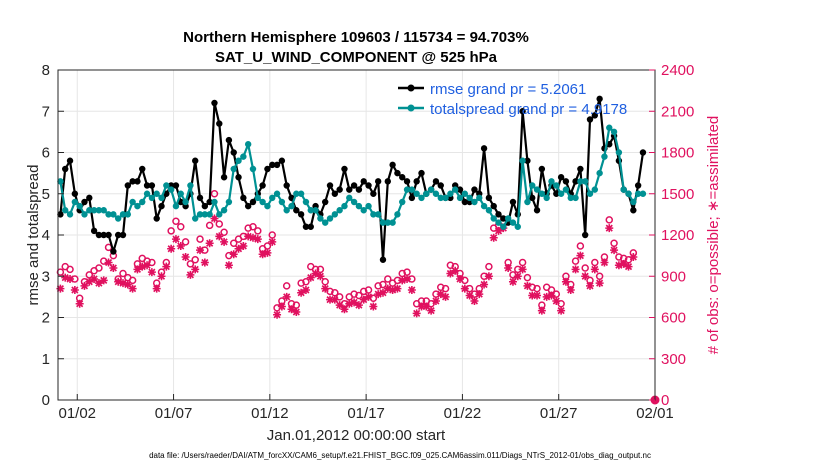 This screenshot has width=830, height=470. What do you see at coordinates (677, 235) in the screenshot?
I see `y-right-tick-label: 1200` at bounding box center [677, 235].